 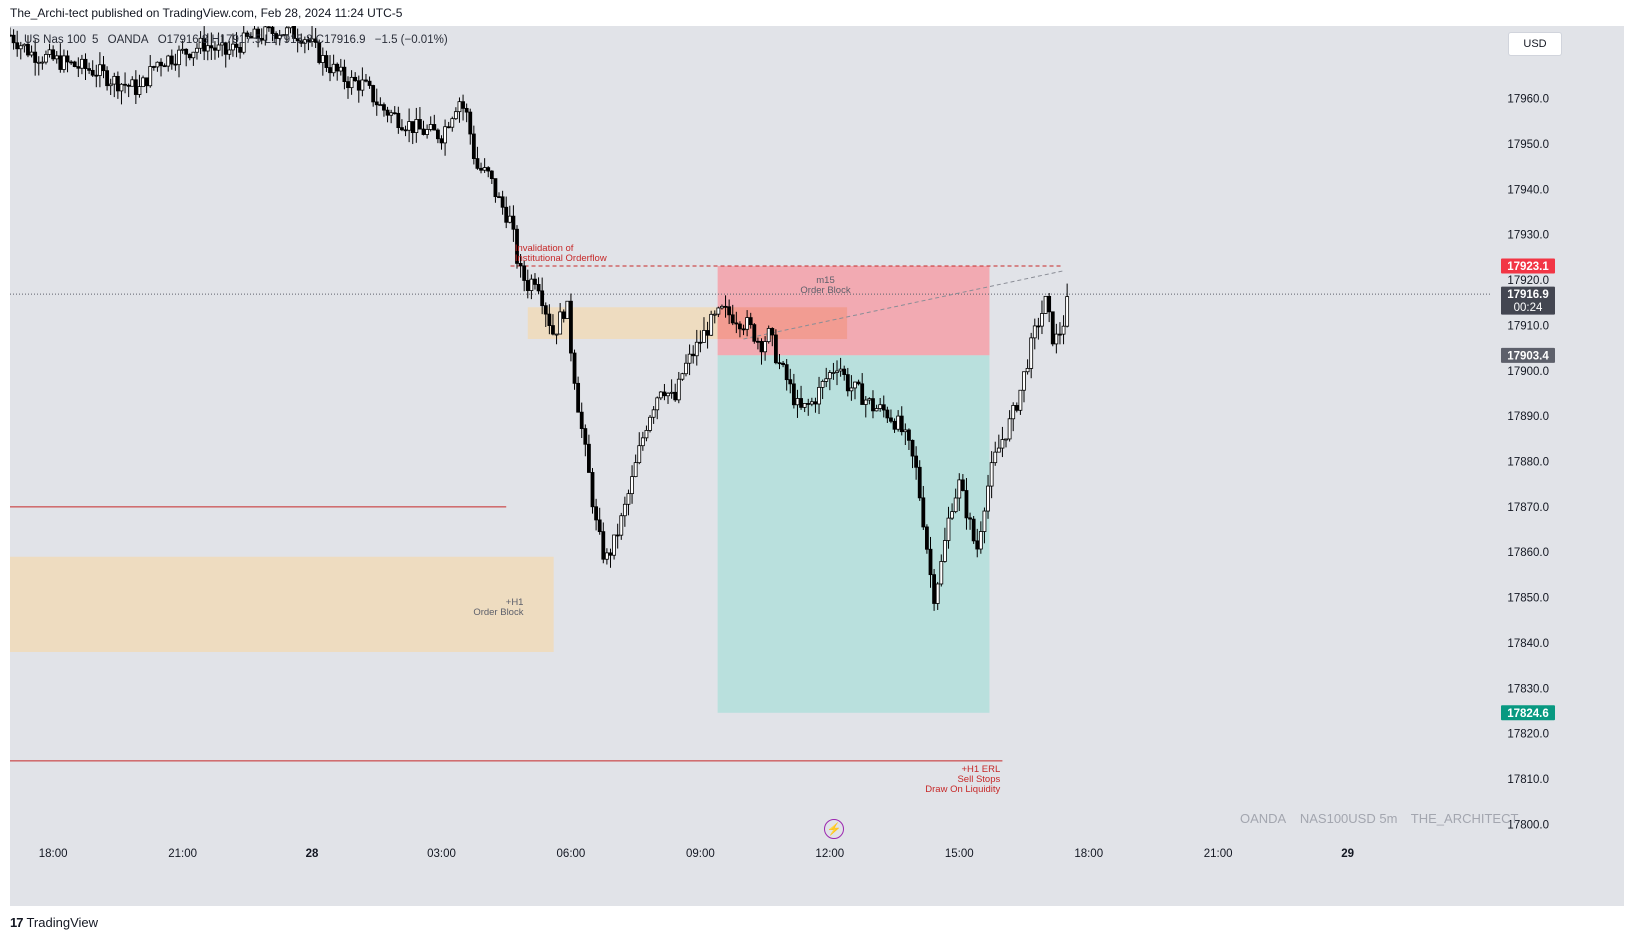 What do you see at coordinates (834, 829) in the screenshot?
I see `lightning-icon: ⚡` at bounding box center [834, 829].